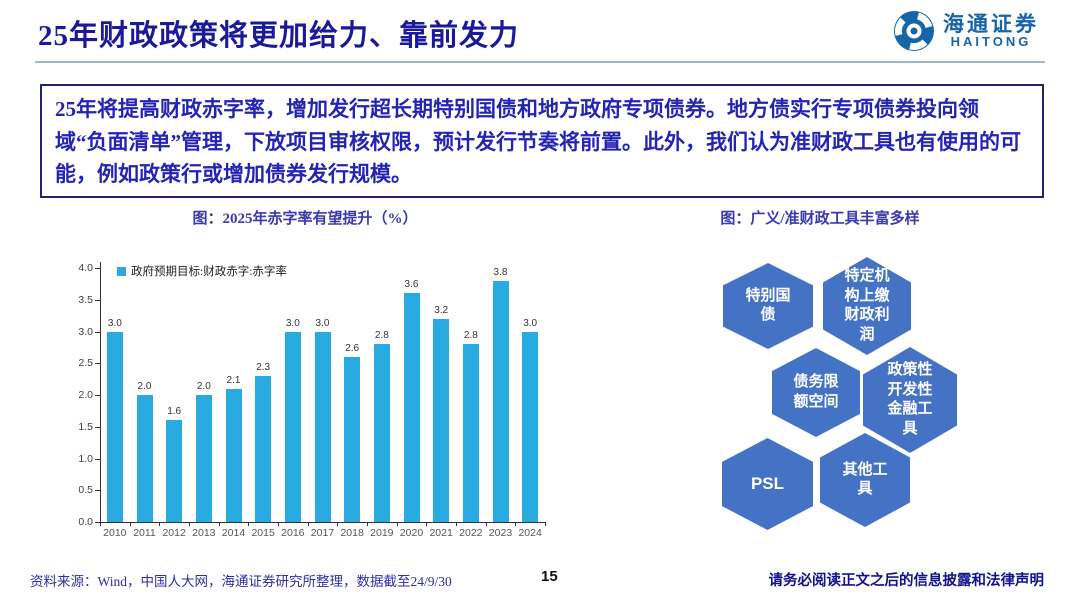 The width and height of the screenshot is (1080, 608). Describe the element at coordinates (174, 533) in the screenshot. I see `x-axis-label: 2012` at that location.